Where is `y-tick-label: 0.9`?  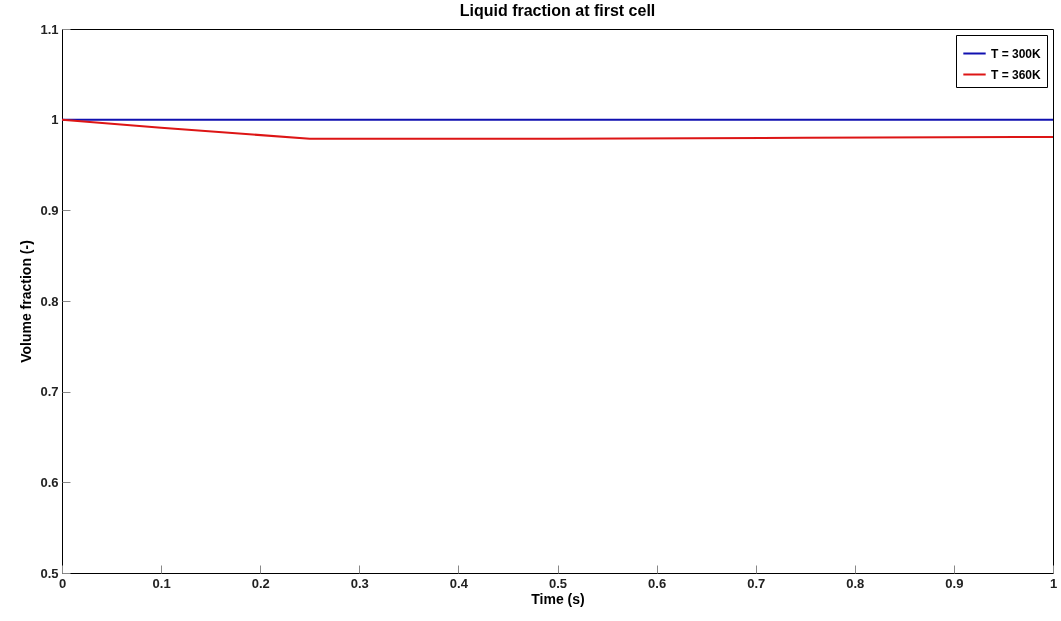 y-tick-label: 0.9 is located at coordinates (49, 210).